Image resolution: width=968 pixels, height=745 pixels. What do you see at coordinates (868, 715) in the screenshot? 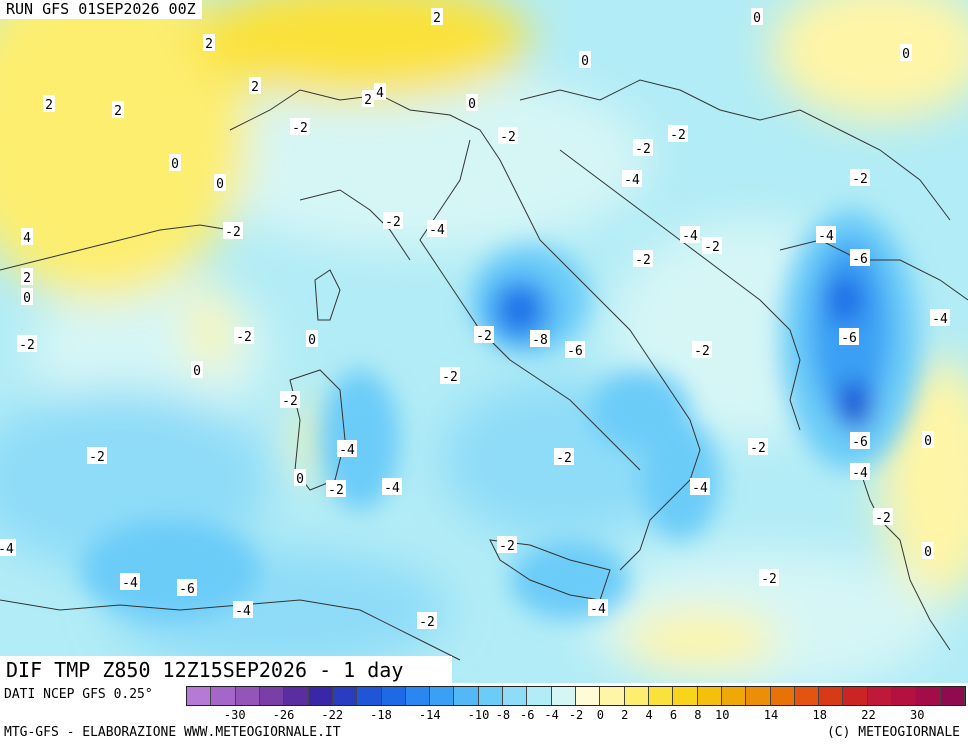
I see `scale-tick-label: 22` at bounding box center [868, 715].